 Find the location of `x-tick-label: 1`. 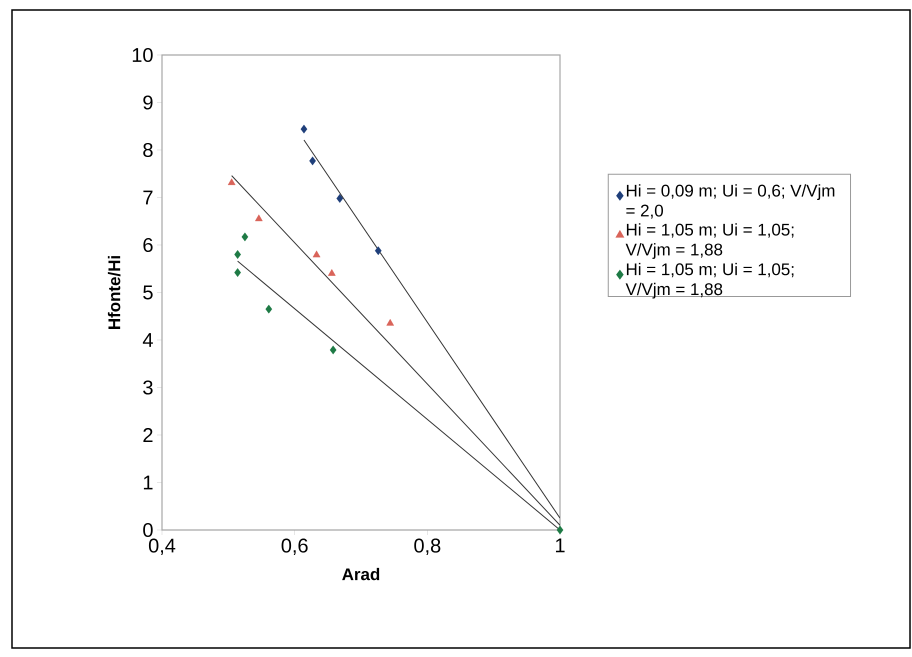

x-tick-label: 1 is located at coordinates (560, 545).